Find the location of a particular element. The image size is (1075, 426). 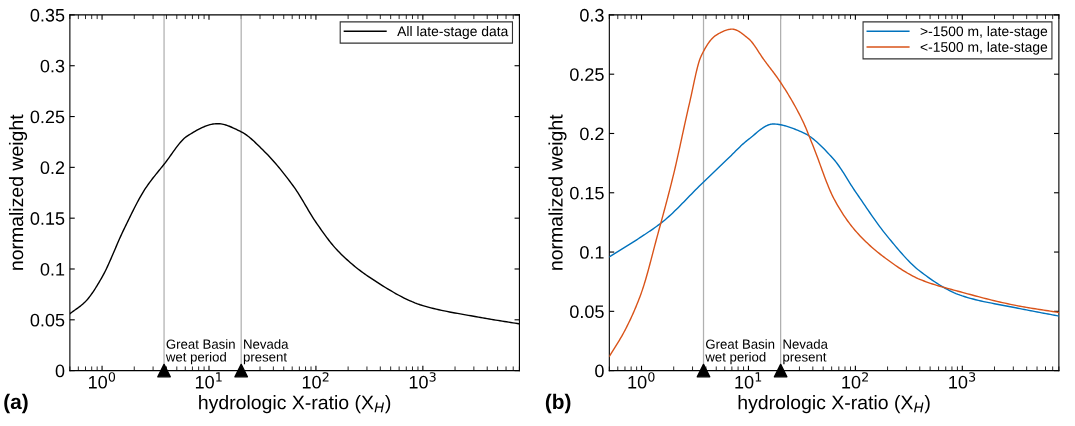

y-tick-label: 0.35 is located at coordinates (47, 15).